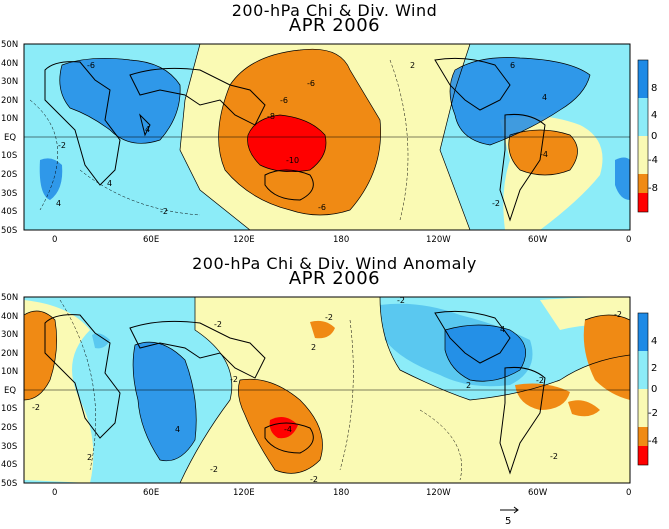 Image resolution: width=669 pixels, height=529 pixels. I want to click on reference-vector: 5, so click(509, 516).